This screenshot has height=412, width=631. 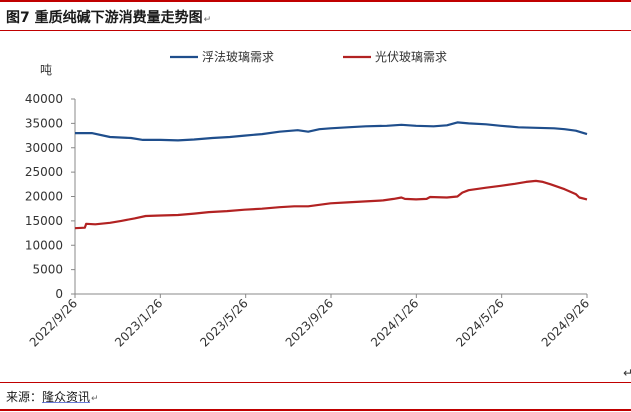 What do you see at coordinates (411, 57) in the screenshot?
I see `legend-label: 光伏玻璃需求` at bounding box center [411, 57].